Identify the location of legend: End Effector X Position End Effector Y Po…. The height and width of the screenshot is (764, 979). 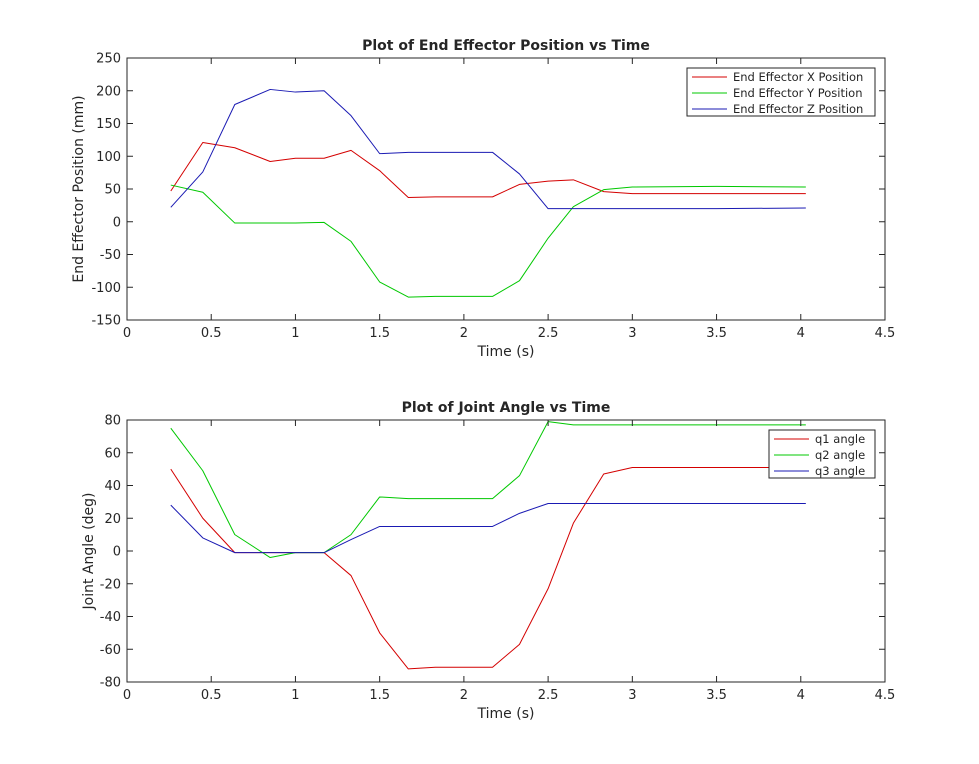
(781, 92).